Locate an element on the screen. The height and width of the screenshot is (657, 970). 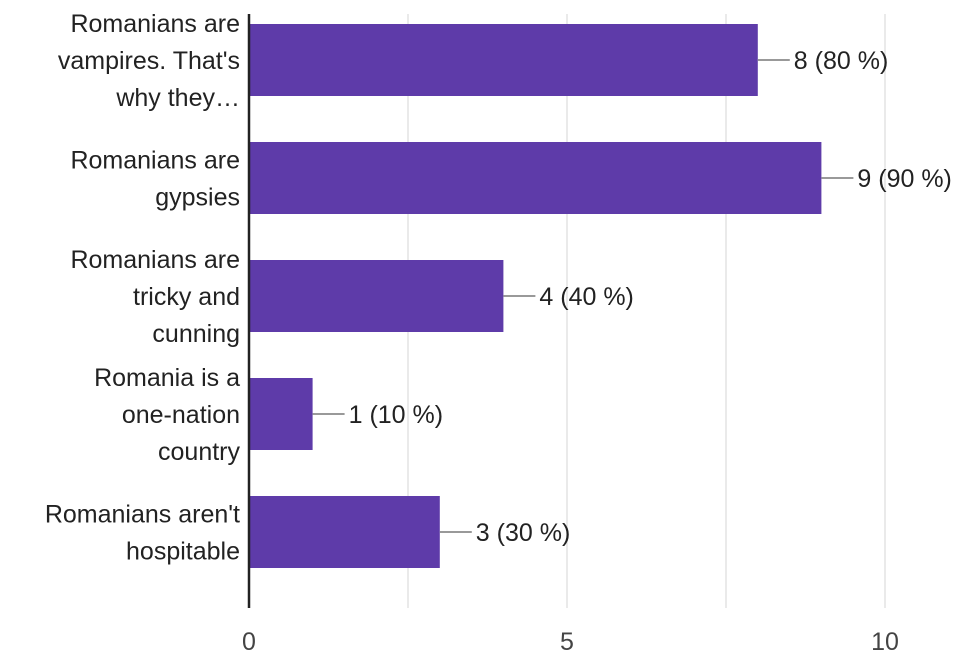
category-label-line: one-nation is located at coordinates (181, 415).